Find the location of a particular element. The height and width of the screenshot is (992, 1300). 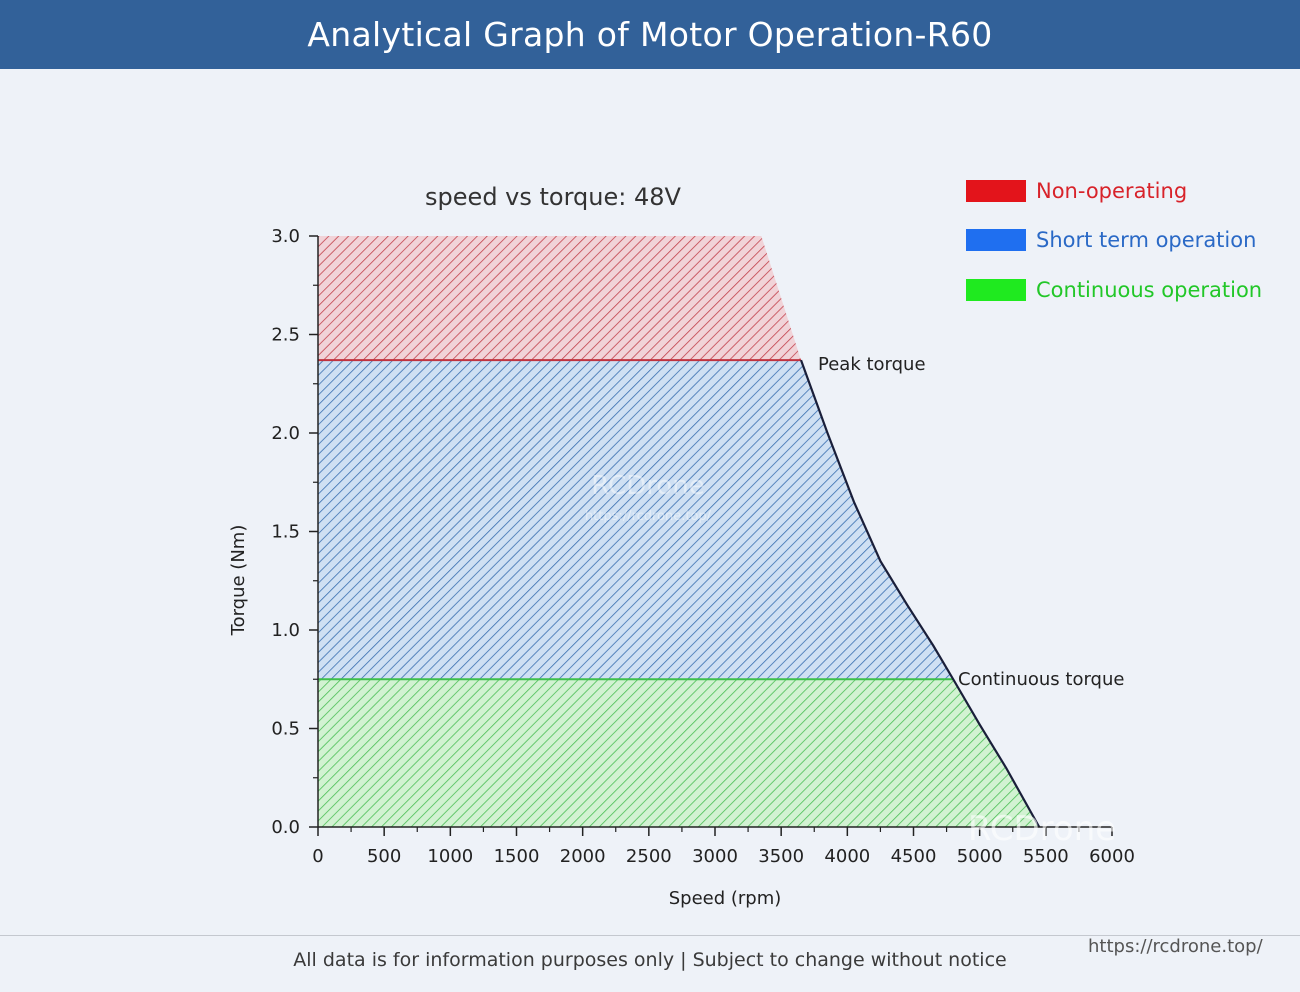

x-tick-label: 3500 is located at coordinates (781, 856).